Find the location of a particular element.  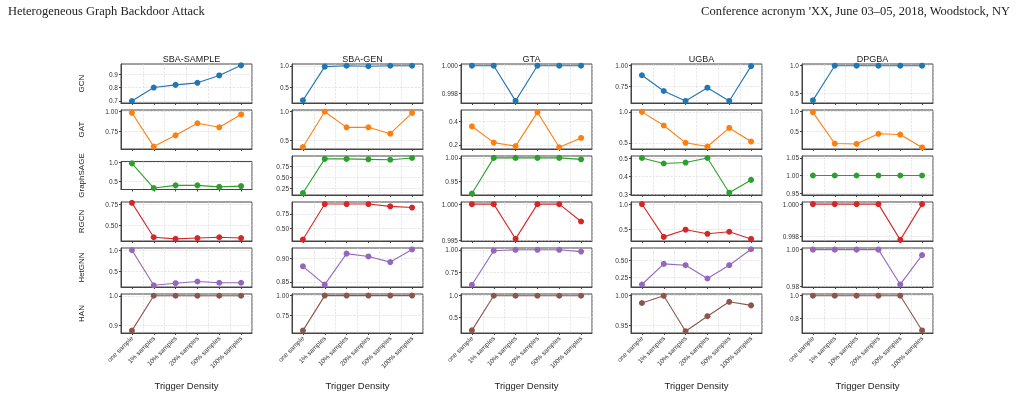

chart-title: SBA-SAMPLE is located at coordinates (191, 58).